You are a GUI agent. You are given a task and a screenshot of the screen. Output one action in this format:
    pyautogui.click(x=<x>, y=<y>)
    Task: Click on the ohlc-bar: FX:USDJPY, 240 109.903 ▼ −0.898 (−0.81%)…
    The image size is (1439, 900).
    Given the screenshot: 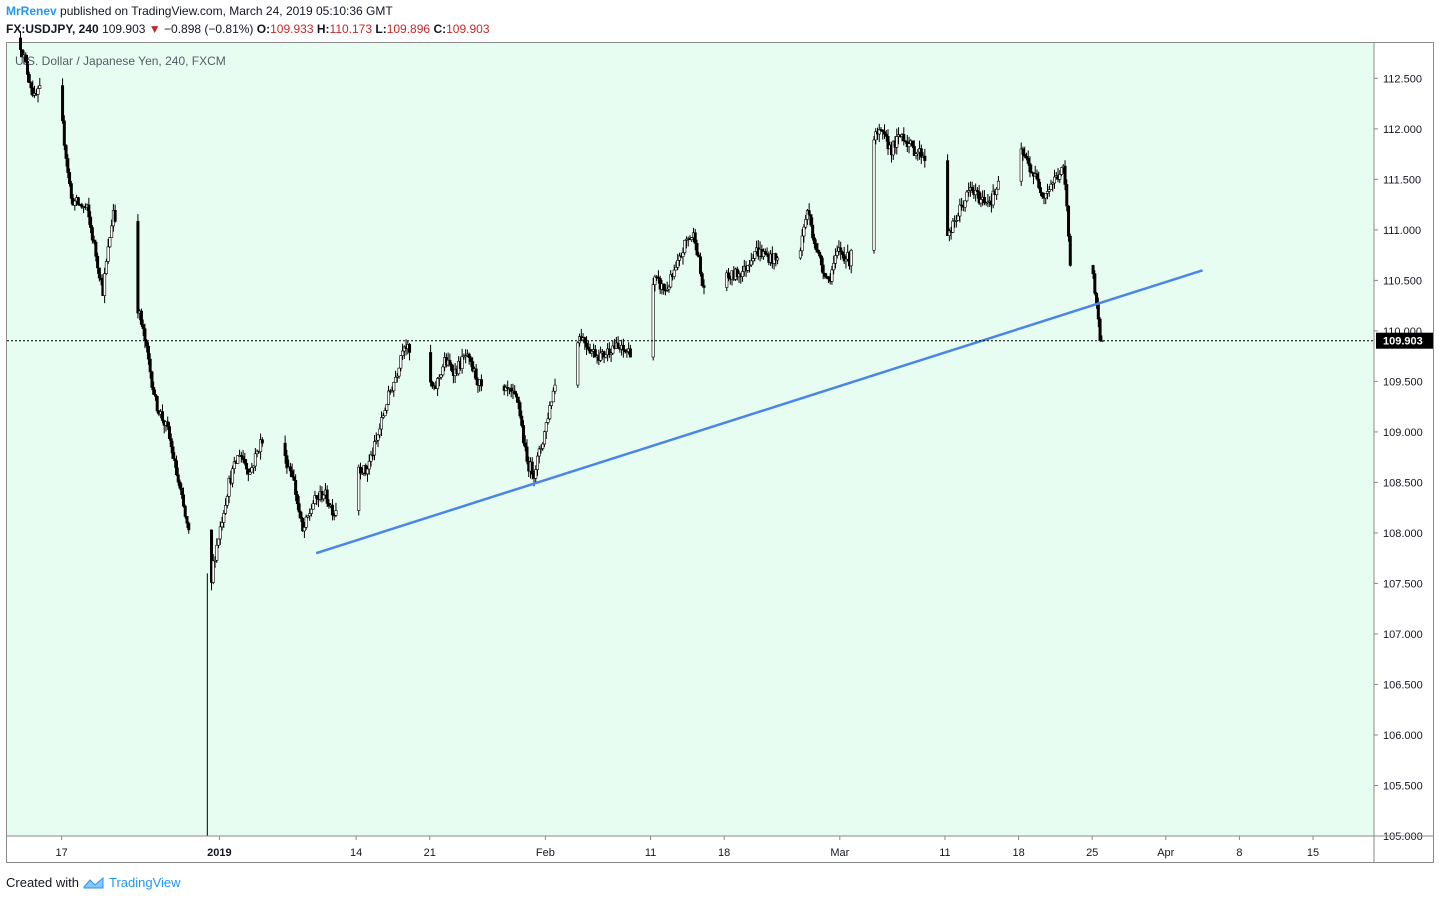 What is the action you would take?
    pyautogui.click(x=248, y=29)
    